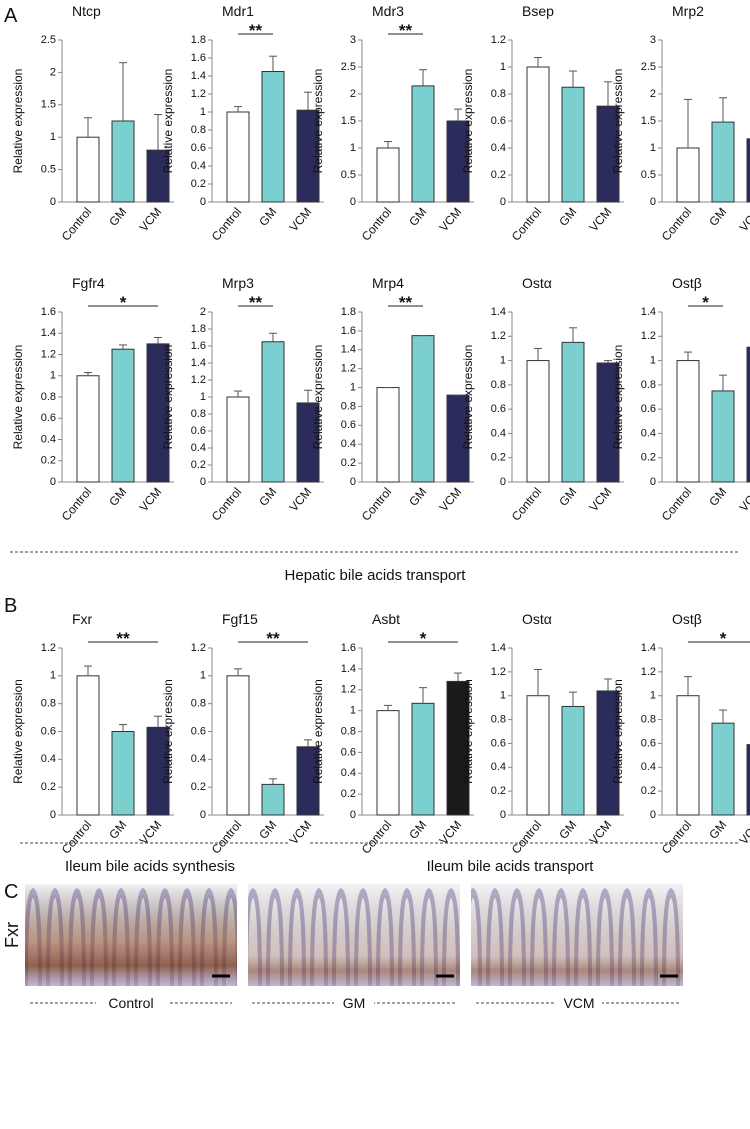  Describe the element at coordinates (577, 935) in the screenshot. I see `stain-overlay` at that location.